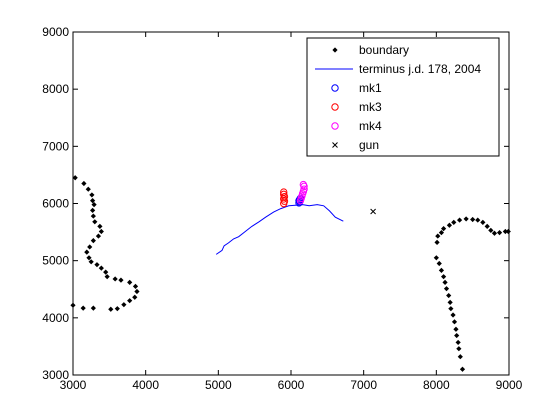 This screenshot has width=560, height=420. Describe the element at coordinates (73, 385) in the screenshot. I see `x-tick-label: 3000` at that location.